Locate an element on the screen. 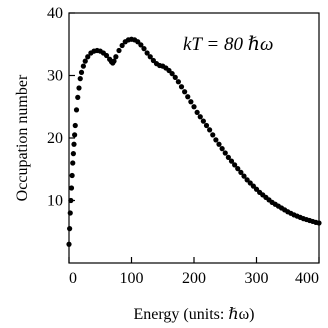 The image size is (328, 328). x-axis-label: Energy (units: ℏω) is located at coordinates (194, 314).